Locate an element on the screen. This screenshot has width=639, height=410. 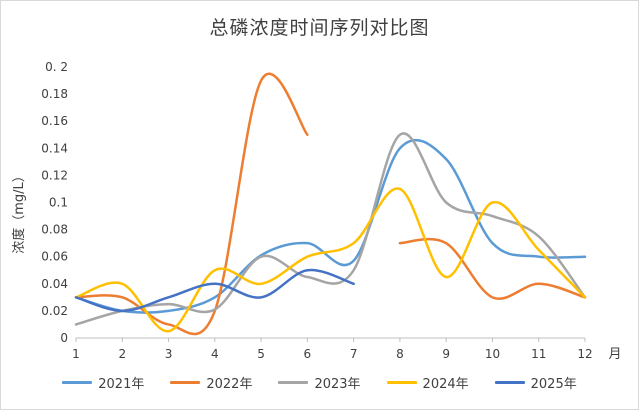
x-tick-label: 2 is located at coordinates (122, 354).